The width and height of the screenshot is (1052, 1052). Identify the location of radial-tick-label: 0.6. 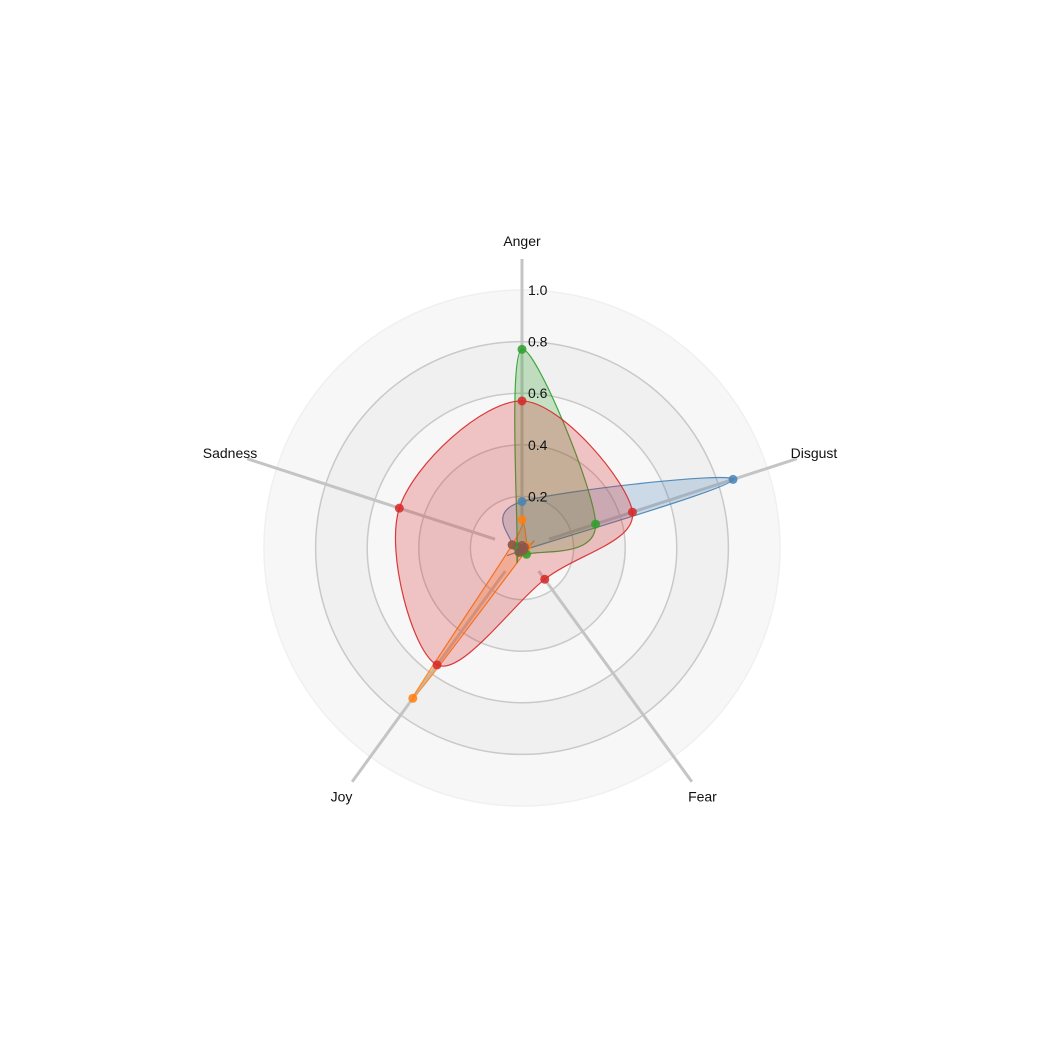
(538, 393).